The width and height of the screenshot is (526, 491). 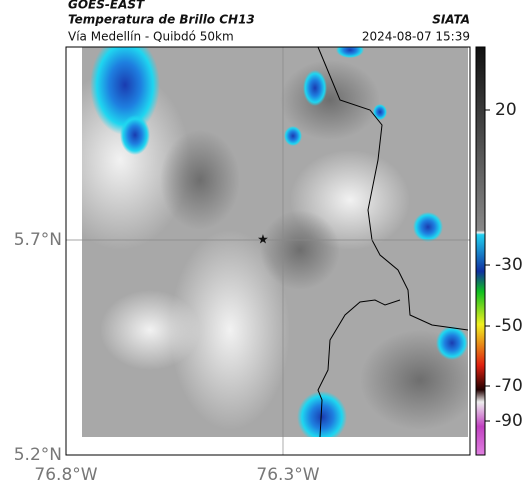 I want to click on lon-tick: 76.3°W, so click(x=287, y=475).